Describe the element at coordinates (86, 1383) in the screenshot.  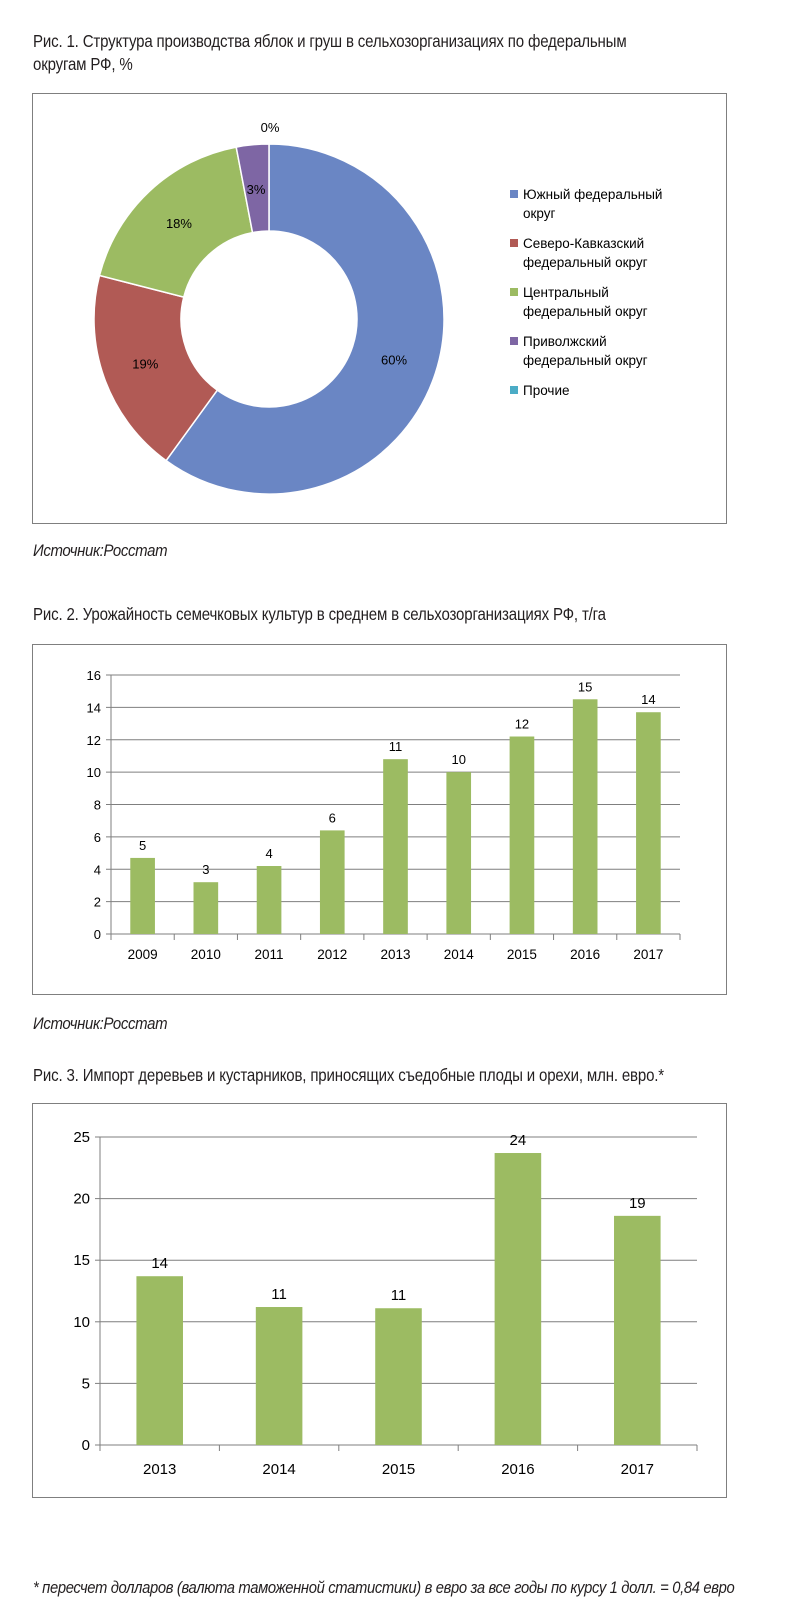
I see `y-tick-label: 5` at that location.